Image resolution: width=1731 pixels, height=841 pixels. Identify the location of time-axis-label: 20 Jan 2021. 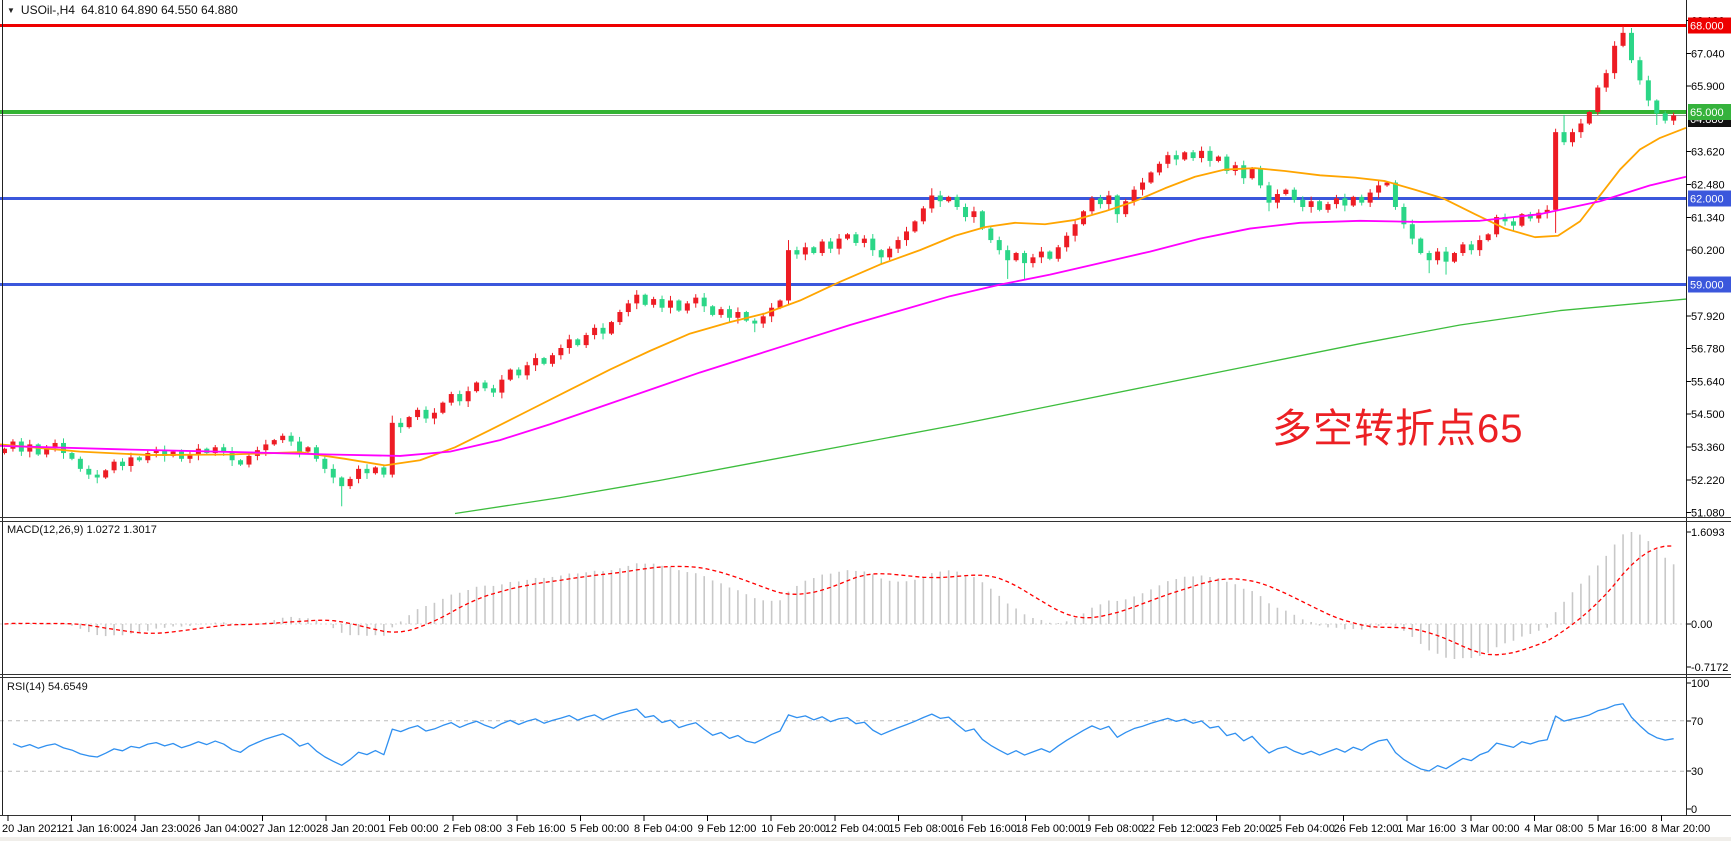
(32, 829).